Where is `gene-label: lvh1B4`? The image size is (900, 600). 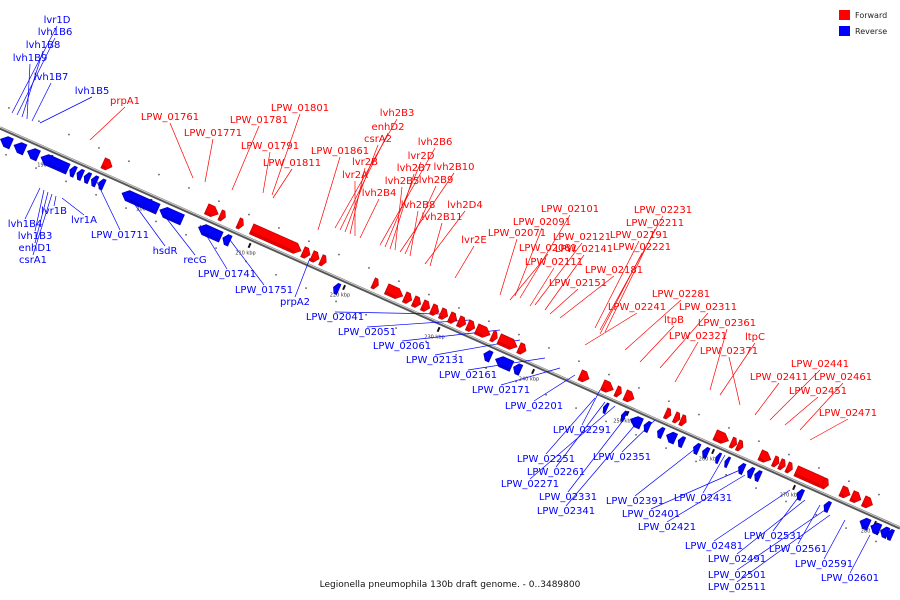 gene-label: lvh1B4 is located at coordinates (25, 224).